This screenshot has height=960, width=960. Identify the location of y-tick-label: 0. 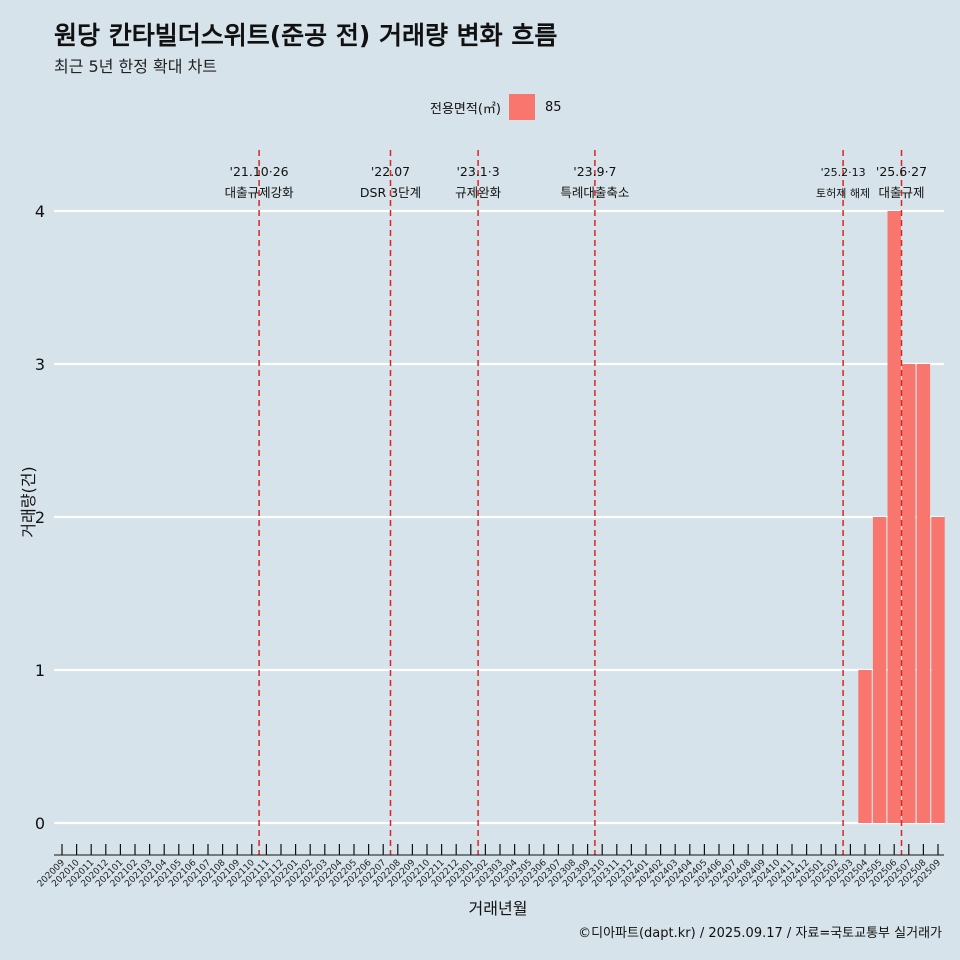
(40, 823).